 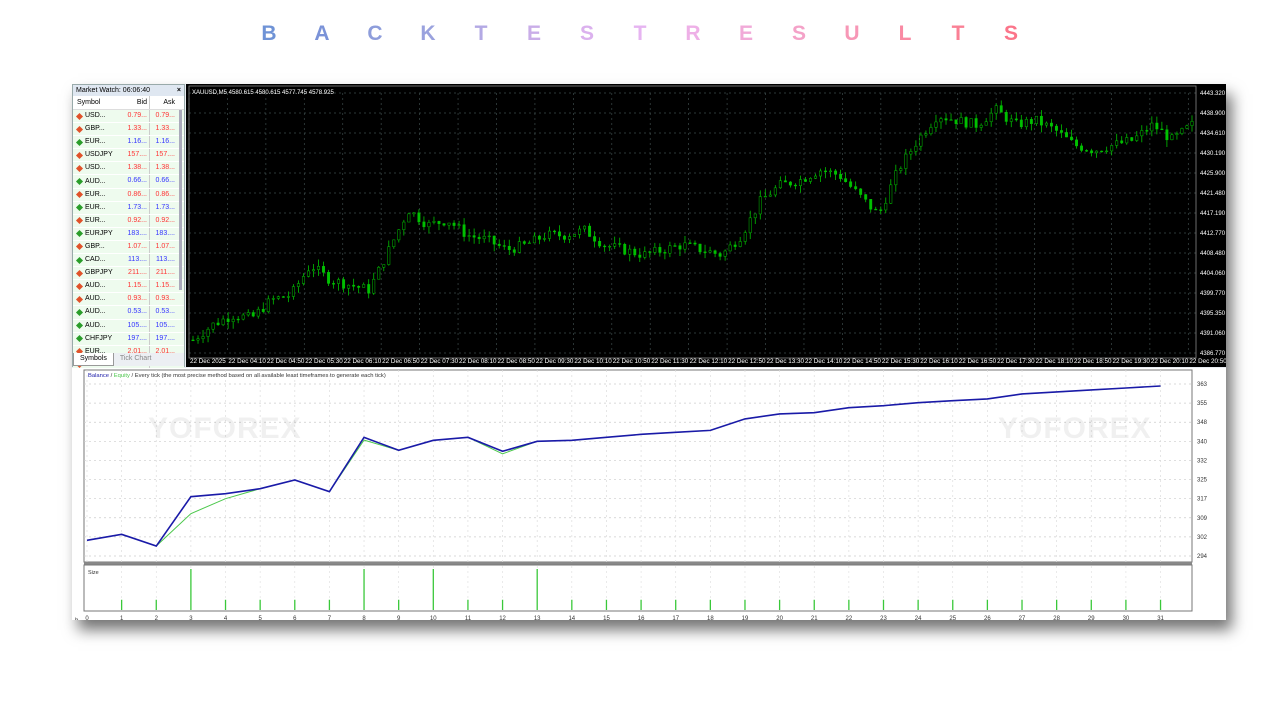 I want to click on symbol-cell: CHFJPY, so click(x=97, y=339).